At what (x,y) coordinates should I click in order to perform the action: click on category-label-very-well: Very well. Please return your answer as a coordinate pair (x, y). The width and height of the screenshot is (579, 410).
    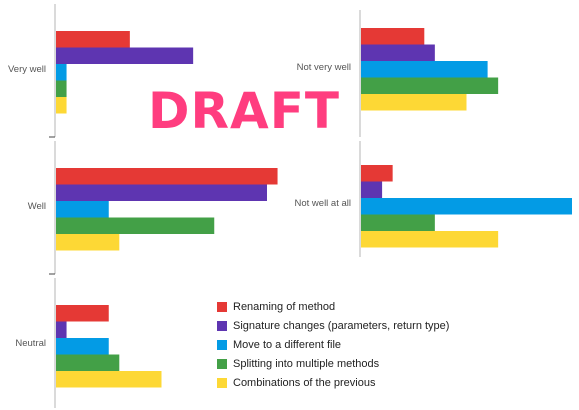
    Looking at the image, I should click on (27, 69).